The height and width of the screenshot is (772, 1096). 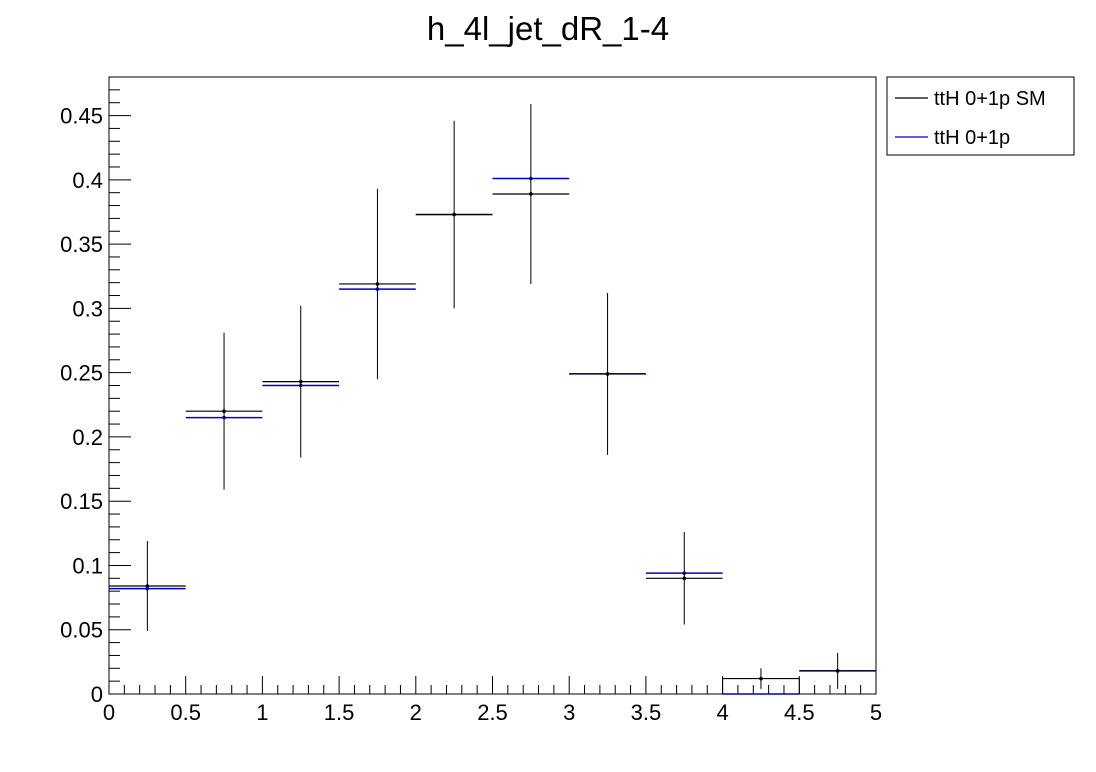 I want to click on legend-box, so click(x=980, y=116).